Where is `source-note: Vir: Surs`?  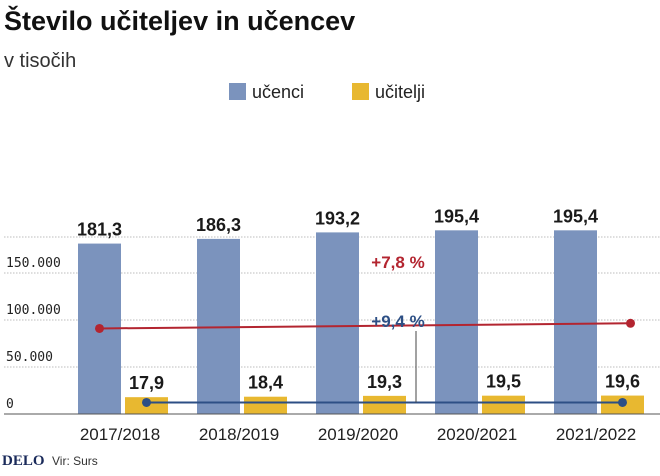 source-note: Vir: Surs is located at coordinates (75, 461).